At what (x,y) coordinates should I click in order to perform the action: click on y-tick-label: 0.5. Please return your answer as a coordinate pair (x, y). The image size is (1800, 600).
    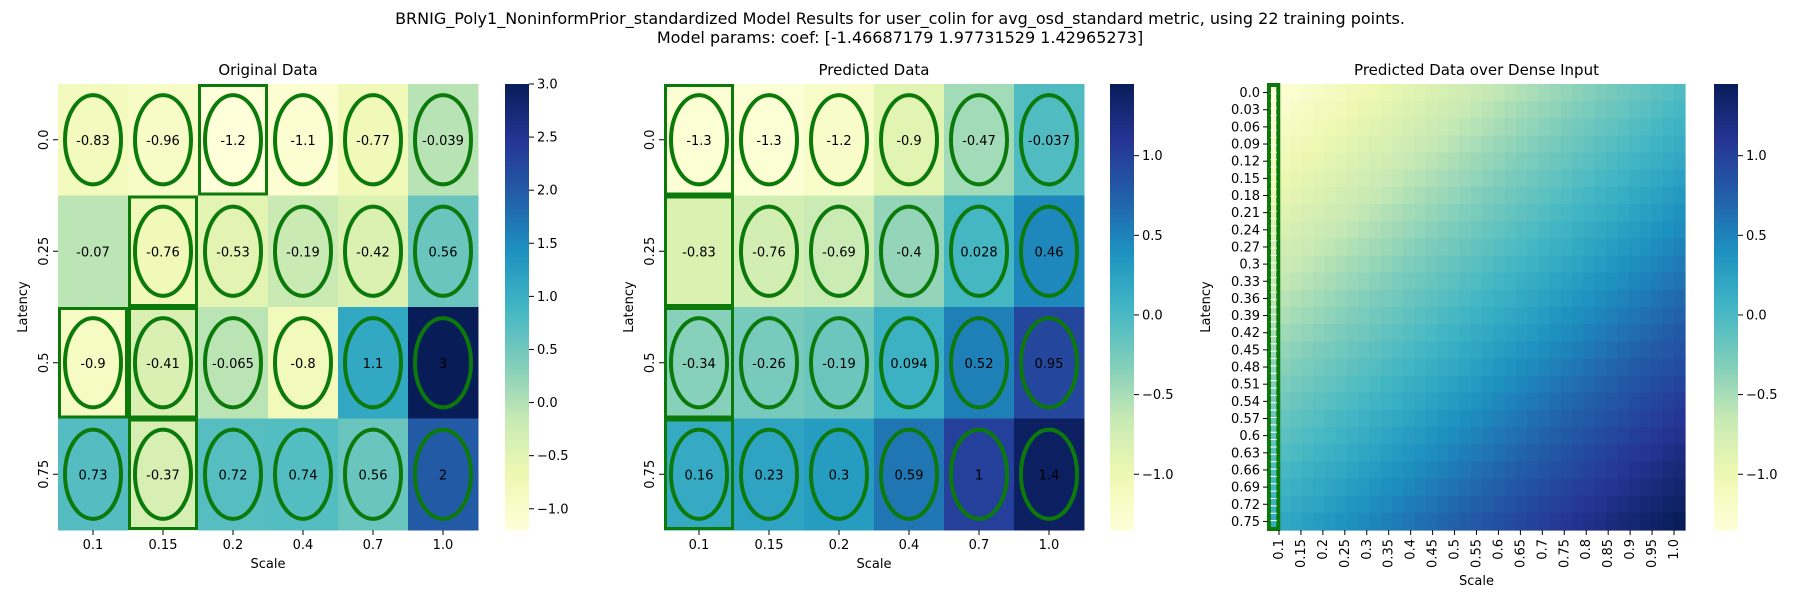
    Looking at the image, I should click on (44, 362).